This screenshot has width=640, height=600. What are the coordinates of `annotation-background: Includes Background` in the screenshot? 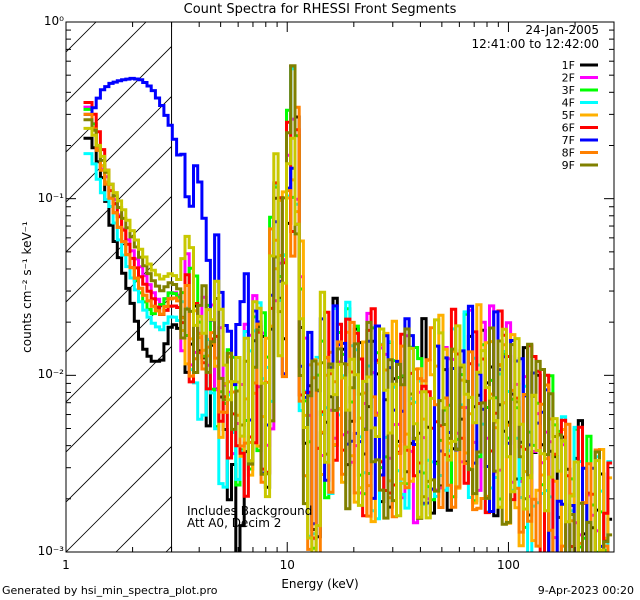 It's located at (250, 511).